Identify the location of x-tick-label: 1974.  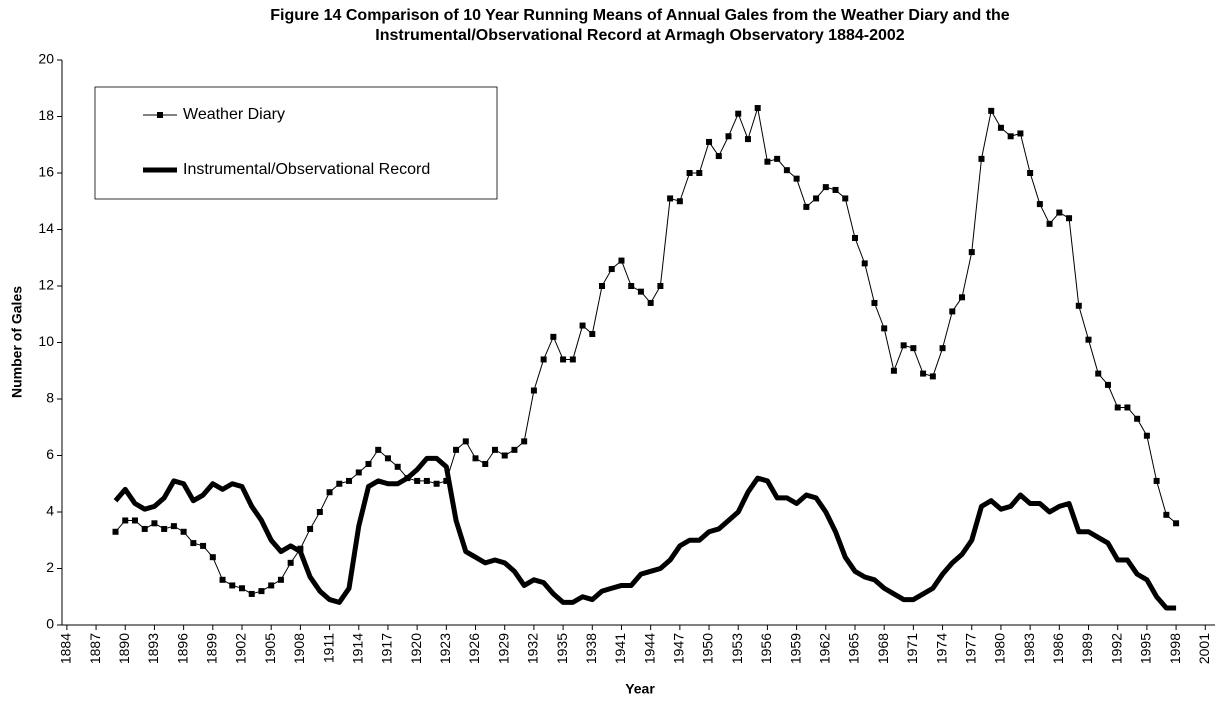
(941, 648).